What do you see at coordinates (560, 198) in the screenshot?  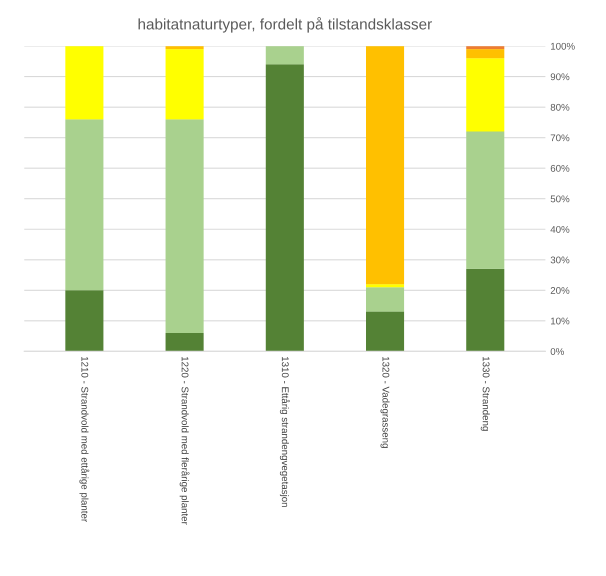 I see `y-tick-label: 50%` at bounding box center [560, 198].